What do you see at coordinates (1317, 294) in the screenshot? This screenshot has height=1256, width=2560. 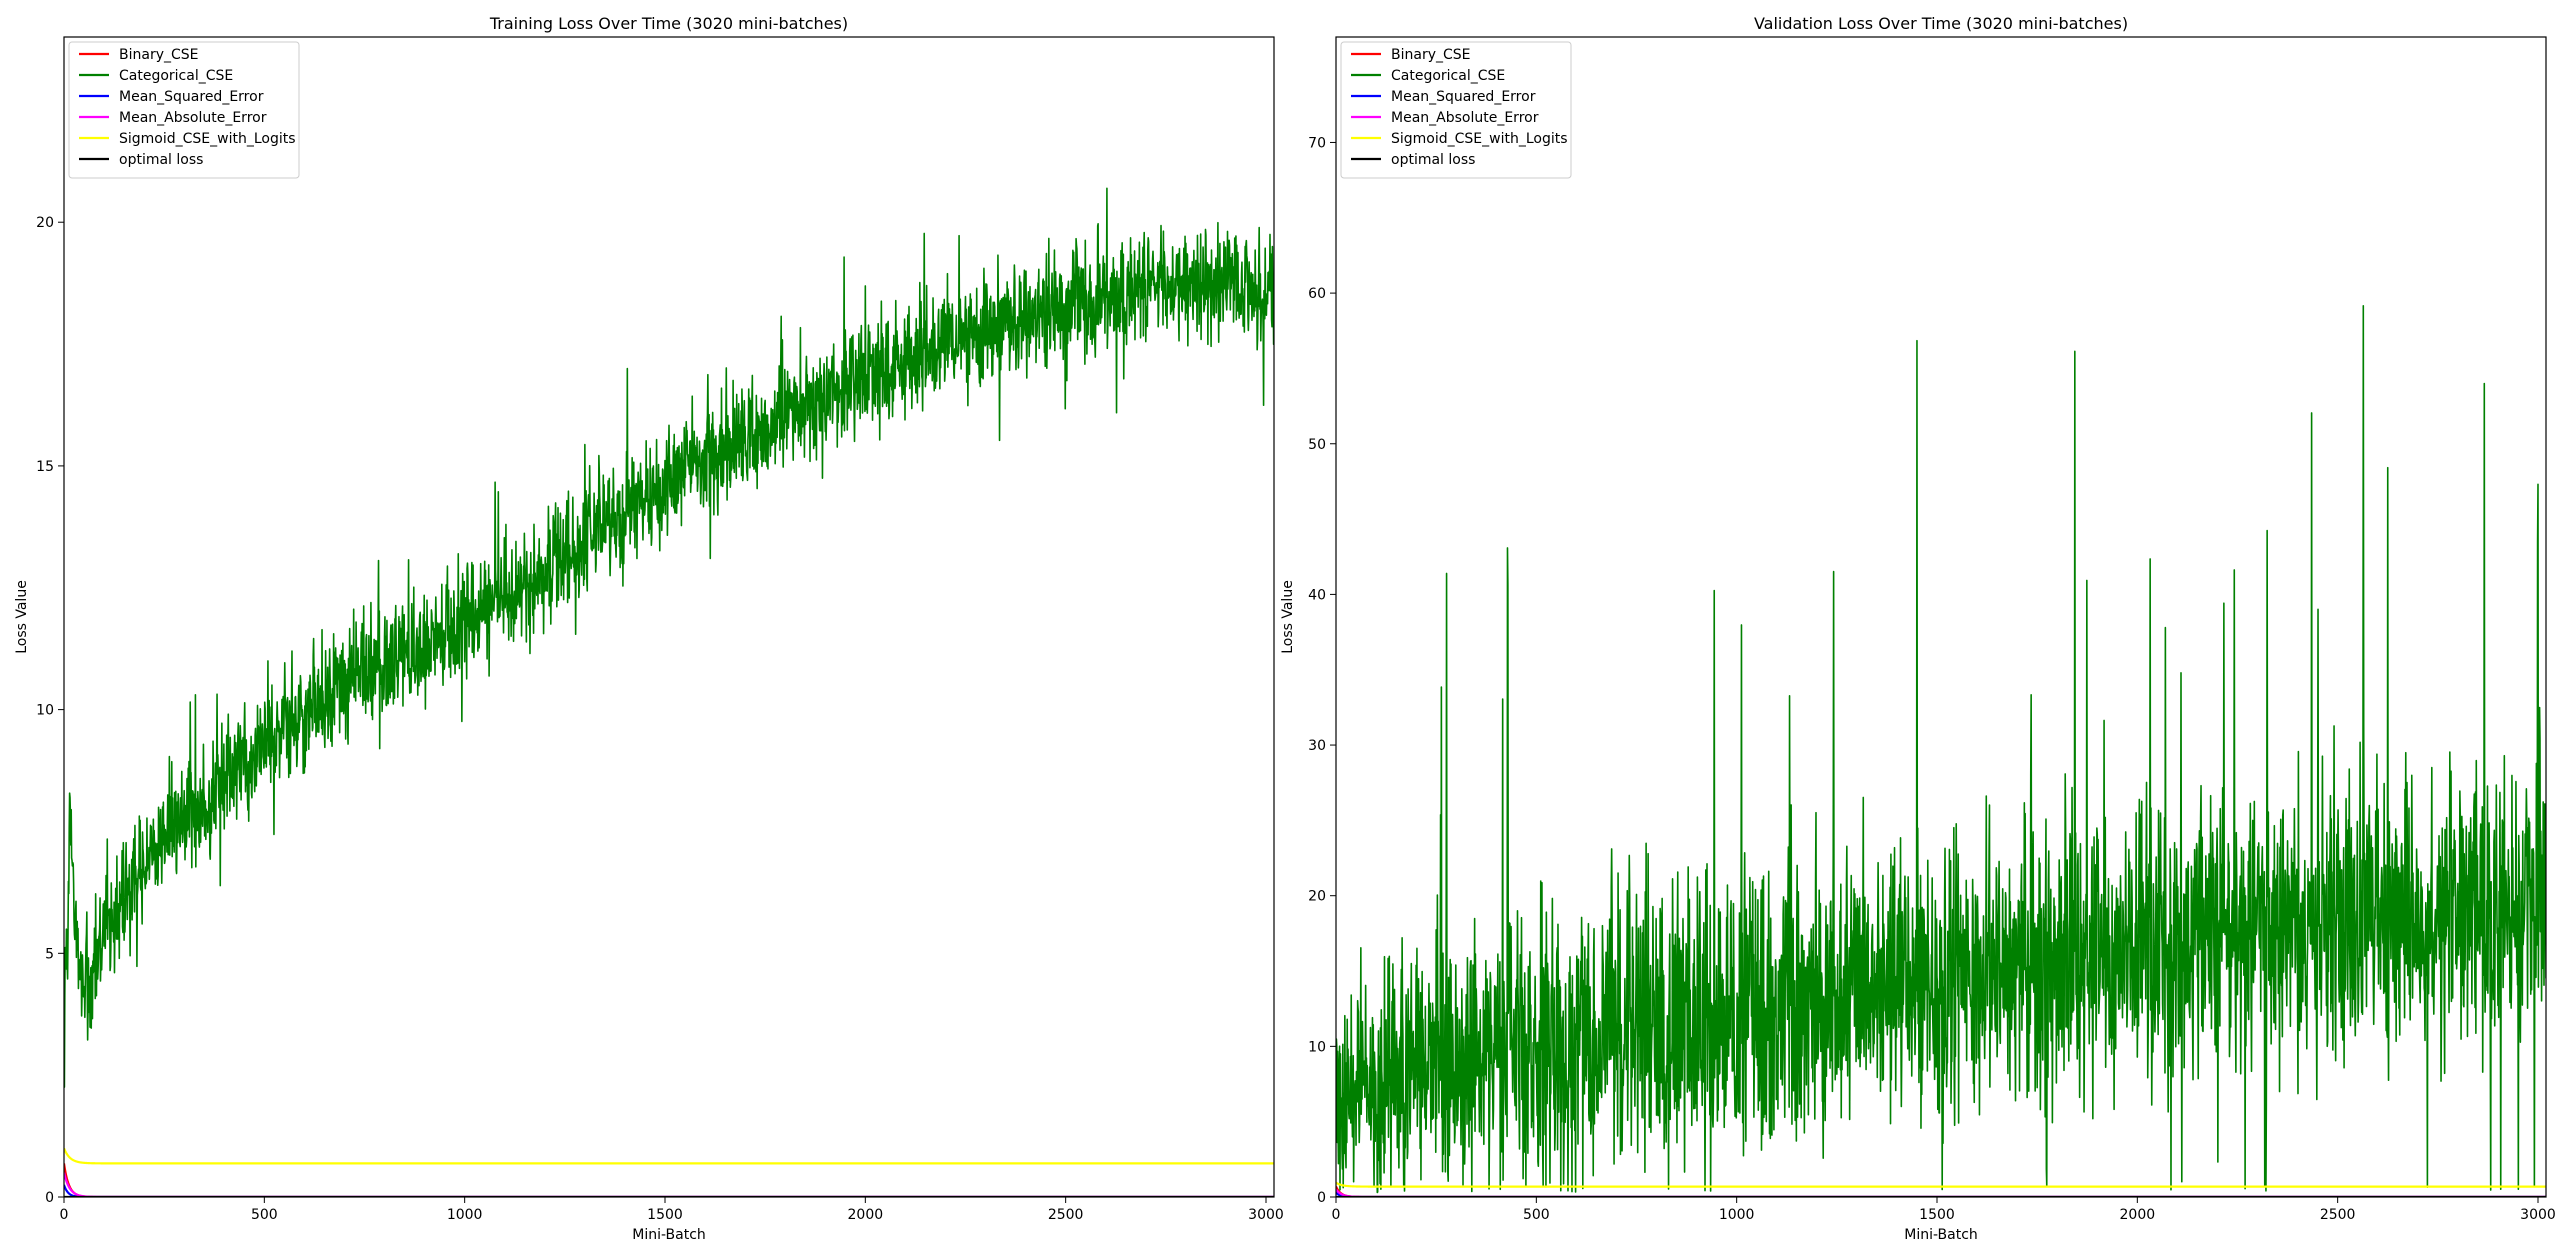 I see `y-tick-label: 60` at bounding box center [1317, 294].